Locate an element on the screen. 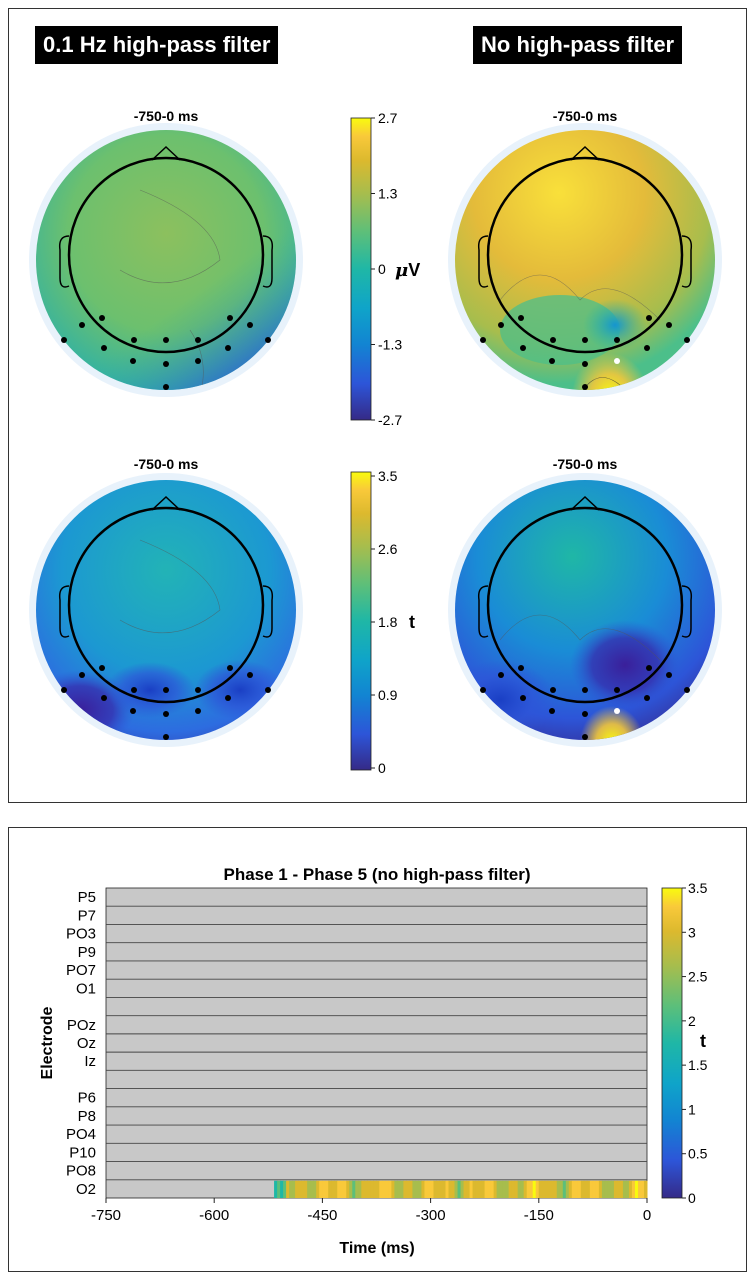 Image resolution: width=755 pixels, height=1280 pixels. colorbar-t-top-tick: 3.5 is located at coordinates (388, 476).